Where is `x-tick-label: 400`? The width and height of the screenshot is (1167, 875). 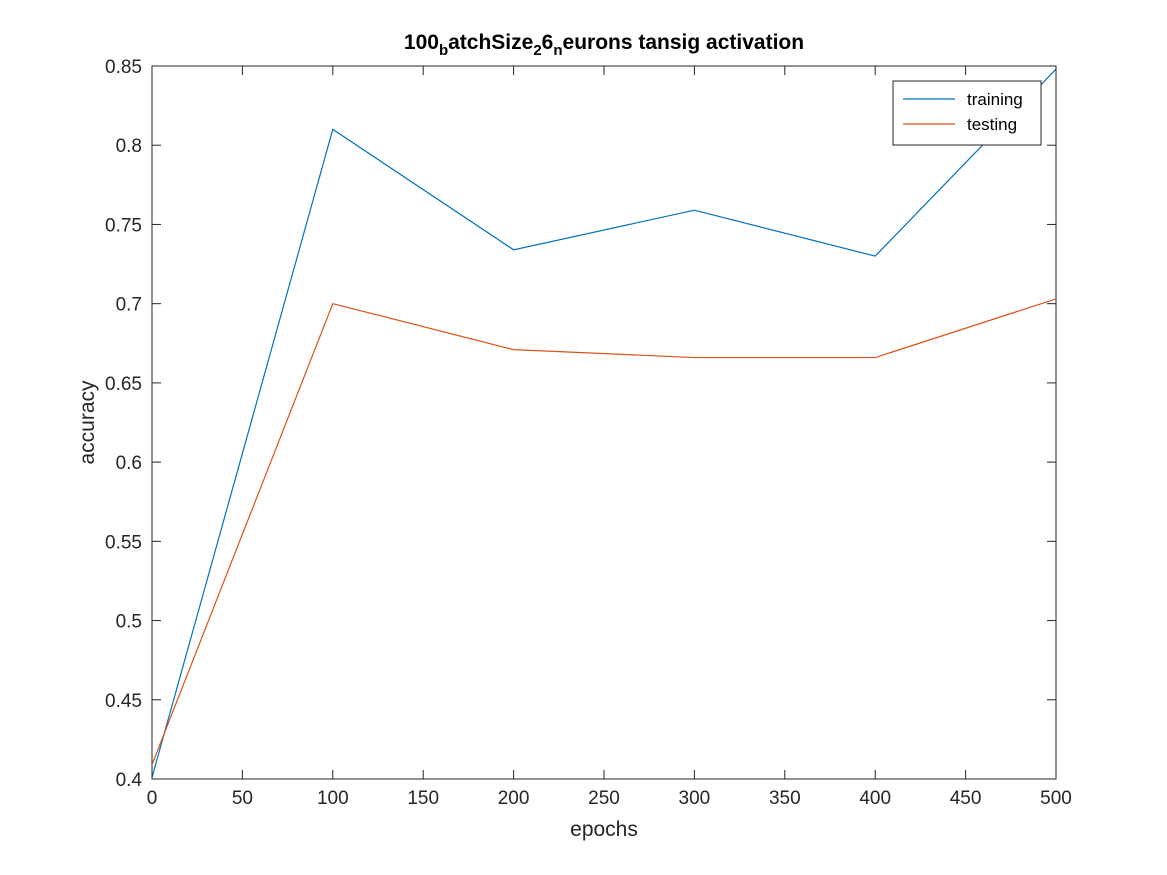
x-tick-label: 400 is located at coordinates (875, 798).